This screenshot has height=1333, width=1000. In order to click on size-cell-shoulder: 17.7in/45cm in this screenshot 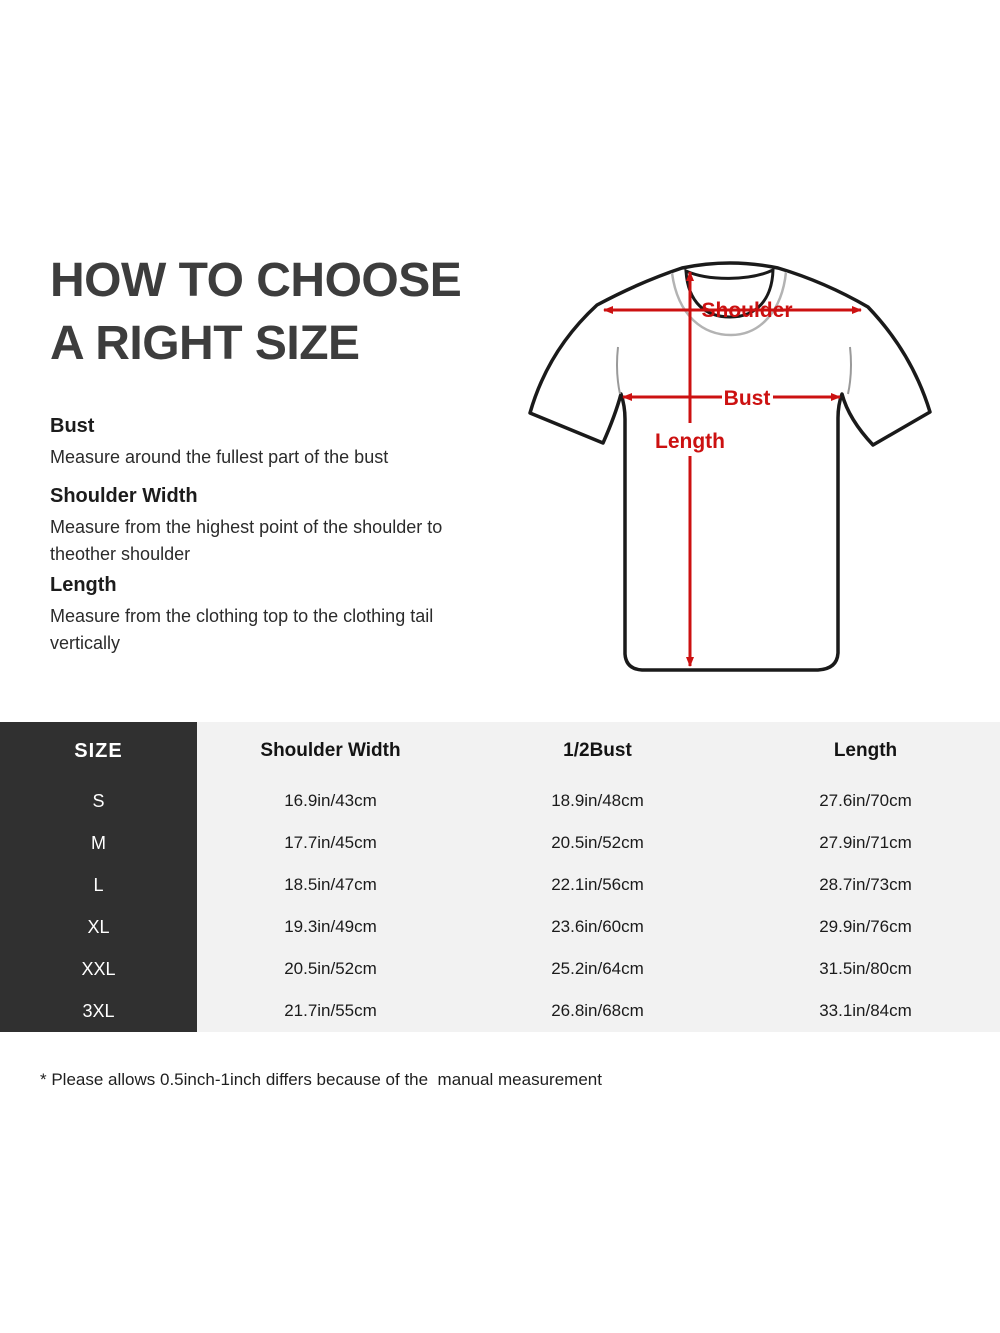, I will do `click(330, 843)`.